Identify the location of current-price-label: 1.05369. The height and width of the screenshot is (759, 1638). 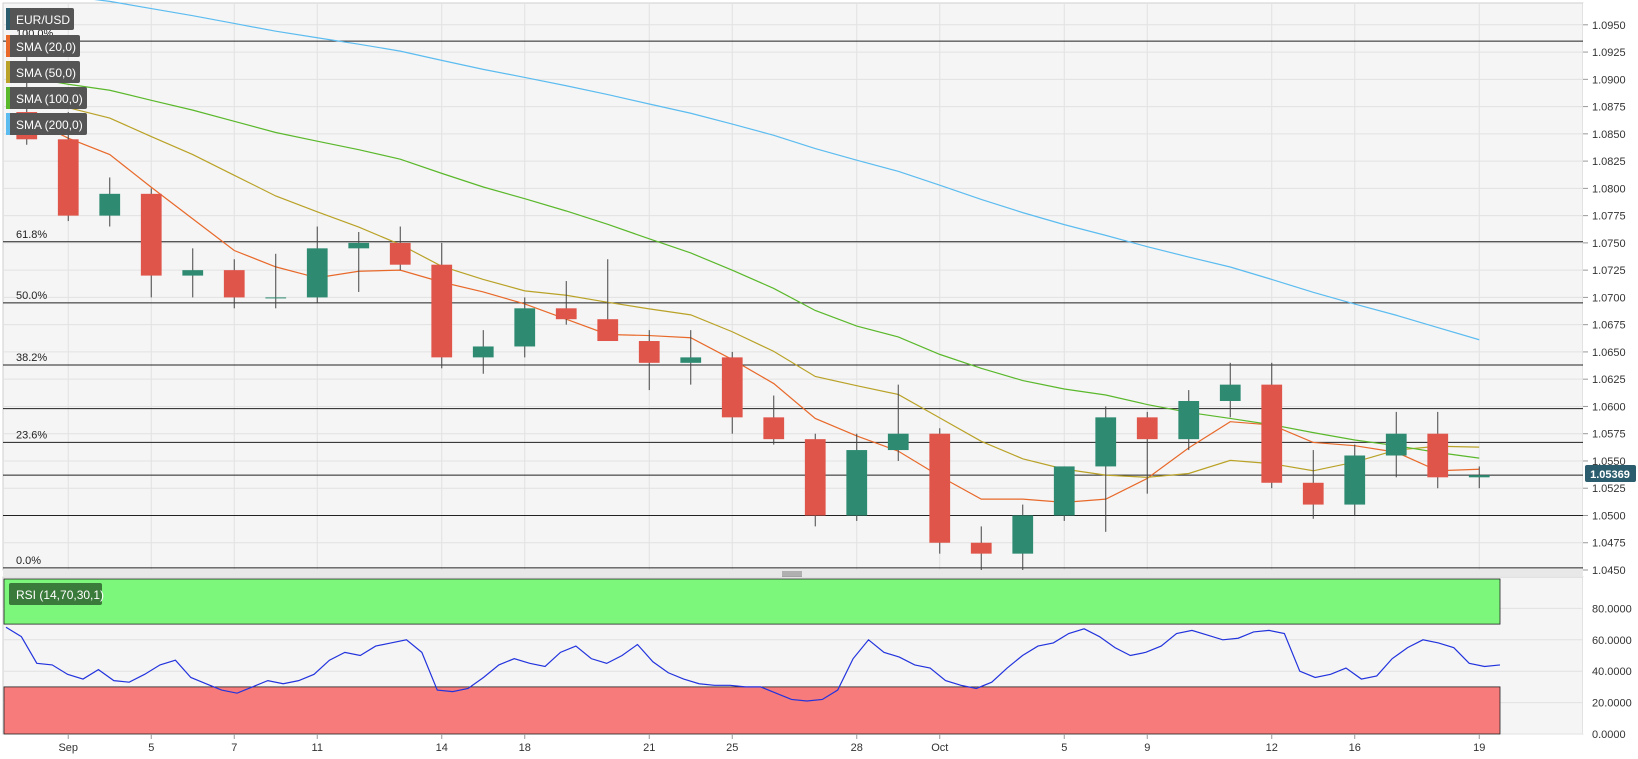
(1610, 475).